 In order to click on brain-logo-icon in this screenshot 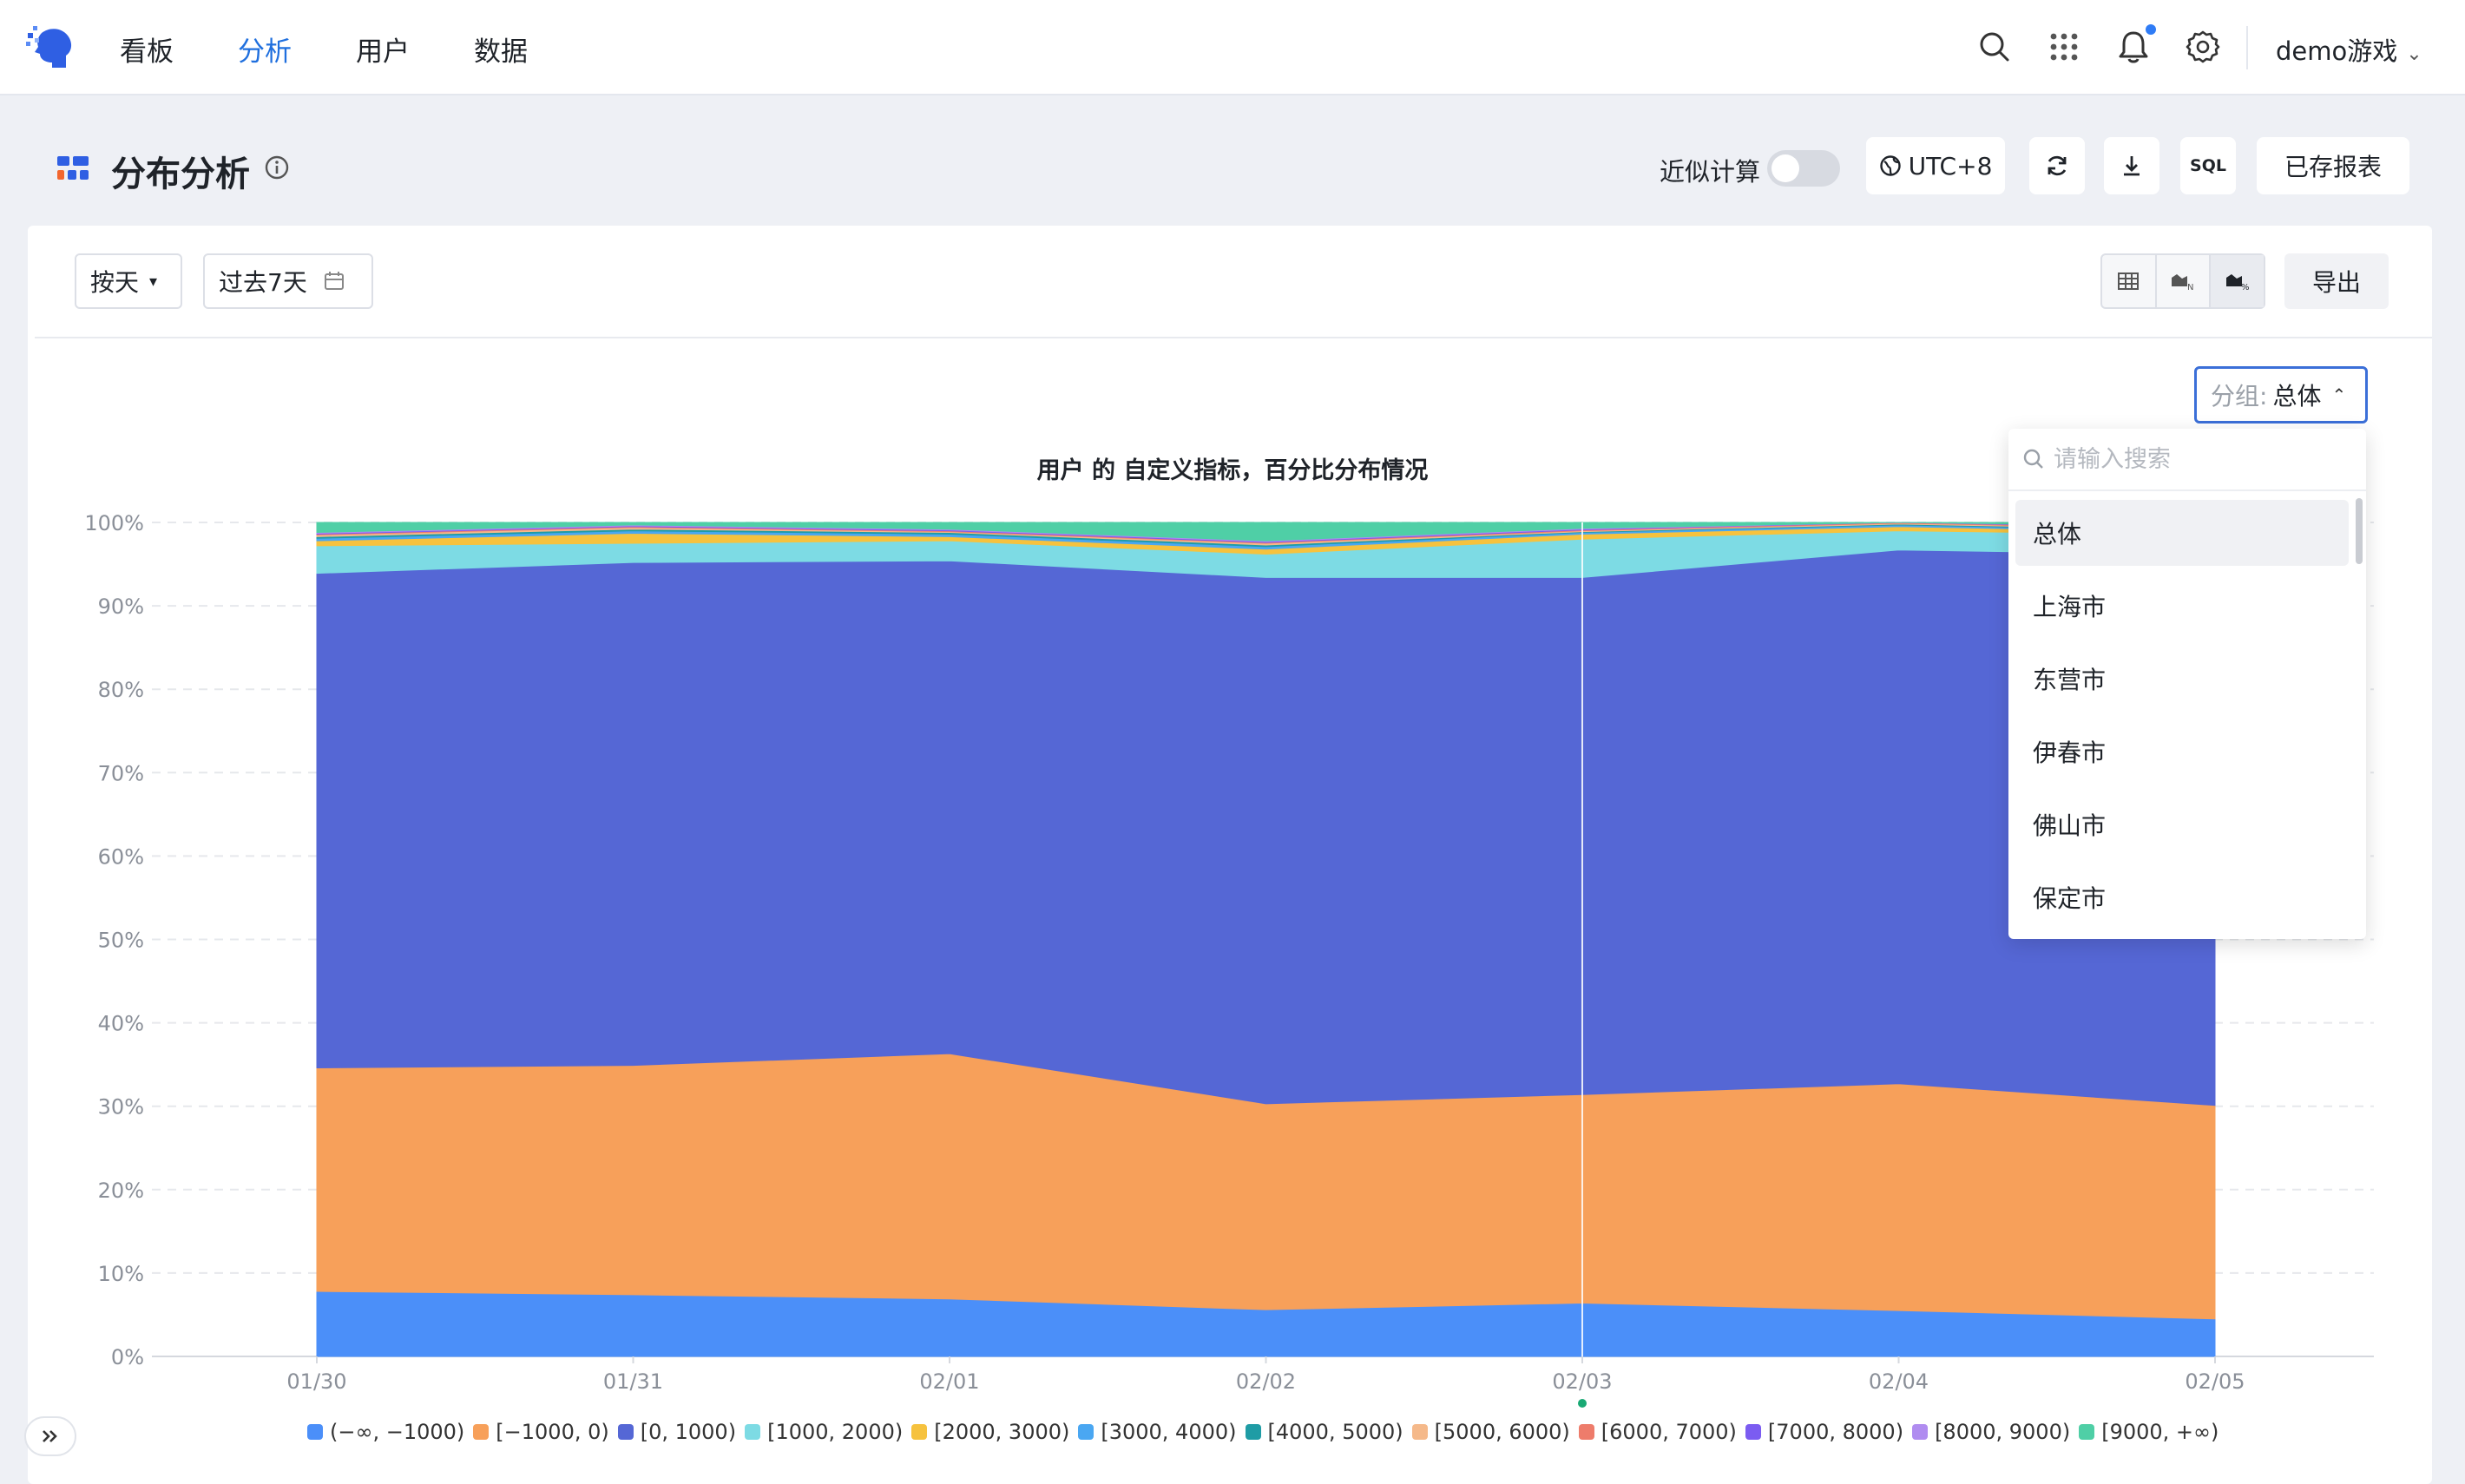, I will do `click(49, 47)`.